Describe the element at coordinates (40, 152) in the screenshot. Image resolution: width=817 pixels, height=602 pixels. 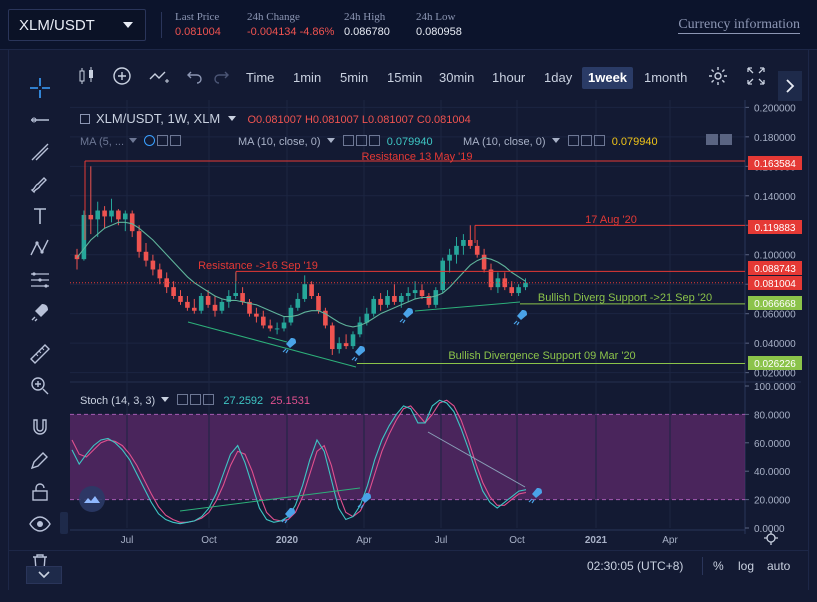
I see `trend-line-icon` at that location.